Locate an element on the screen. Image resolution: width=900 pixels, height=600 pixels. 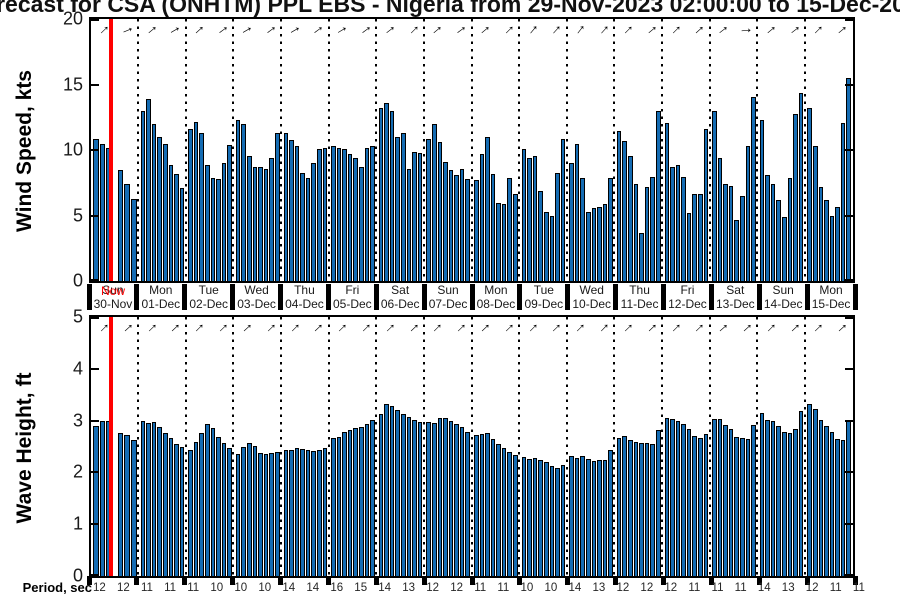
wave-direction-arrows: → → → → → → → → → → → → → → → → → → → → → → → → → → → → → → → → is located at coordinates (472, 326).